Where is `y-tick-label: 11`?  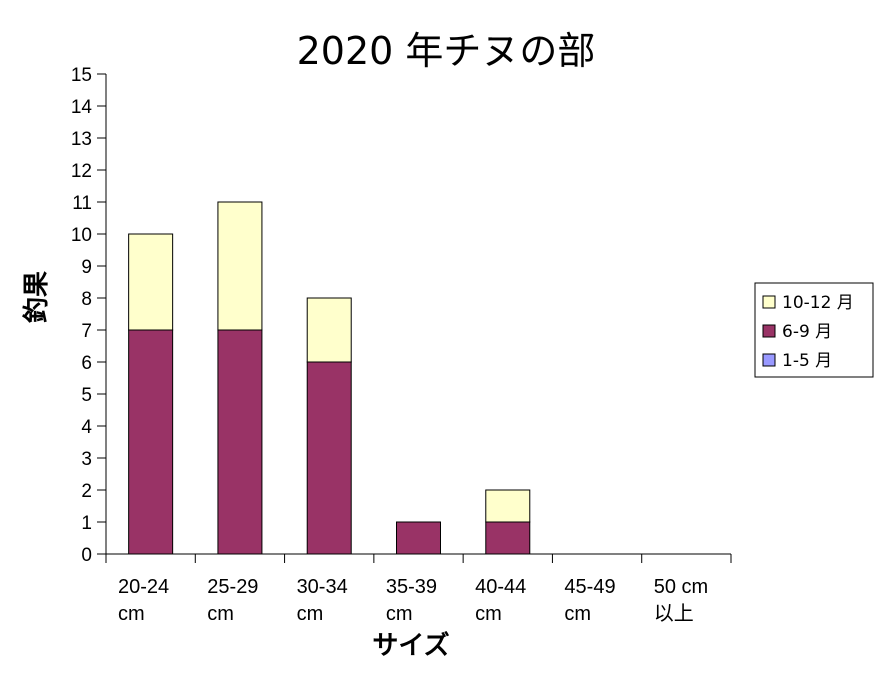 y-tick-label: 11 is located at coordinates (82, 203).